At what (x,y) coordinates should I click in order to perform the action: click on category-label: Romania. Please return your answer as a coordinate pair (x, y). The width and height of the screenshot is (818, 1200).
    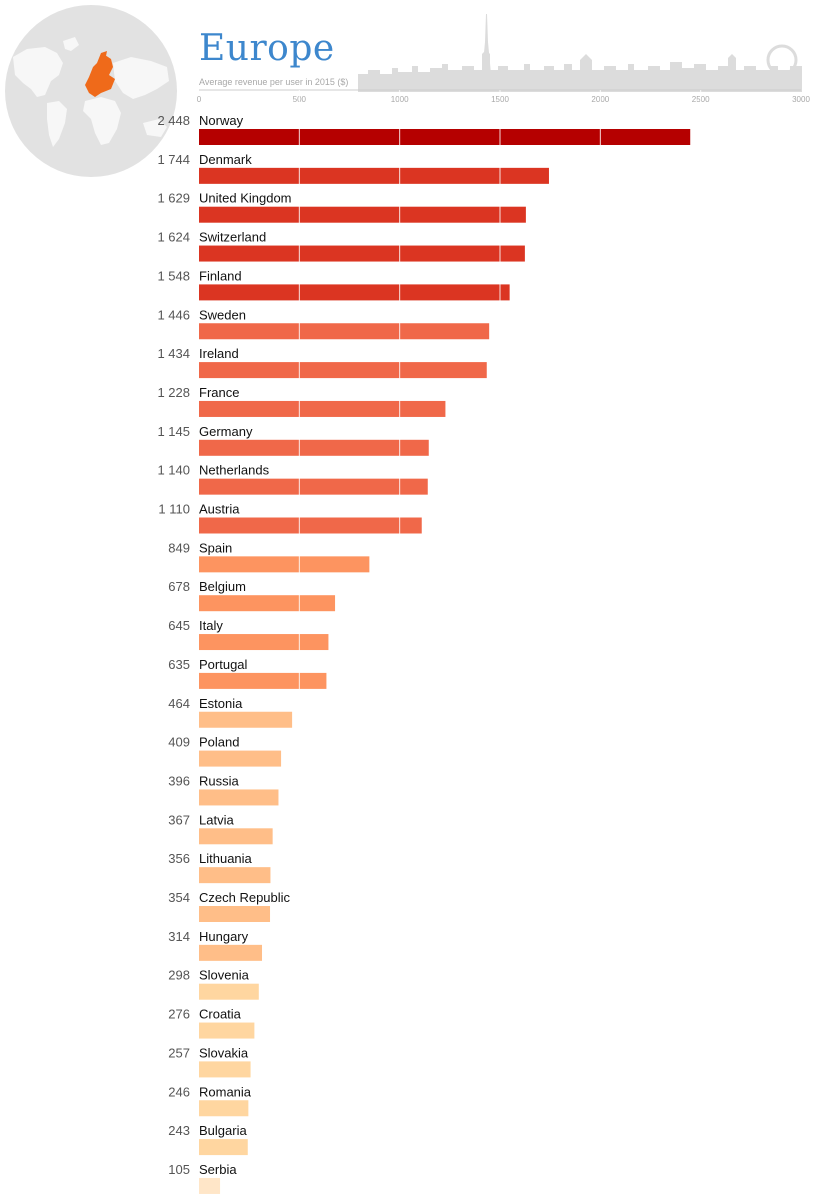
    Looking at the image, I should click on (225, 1091).